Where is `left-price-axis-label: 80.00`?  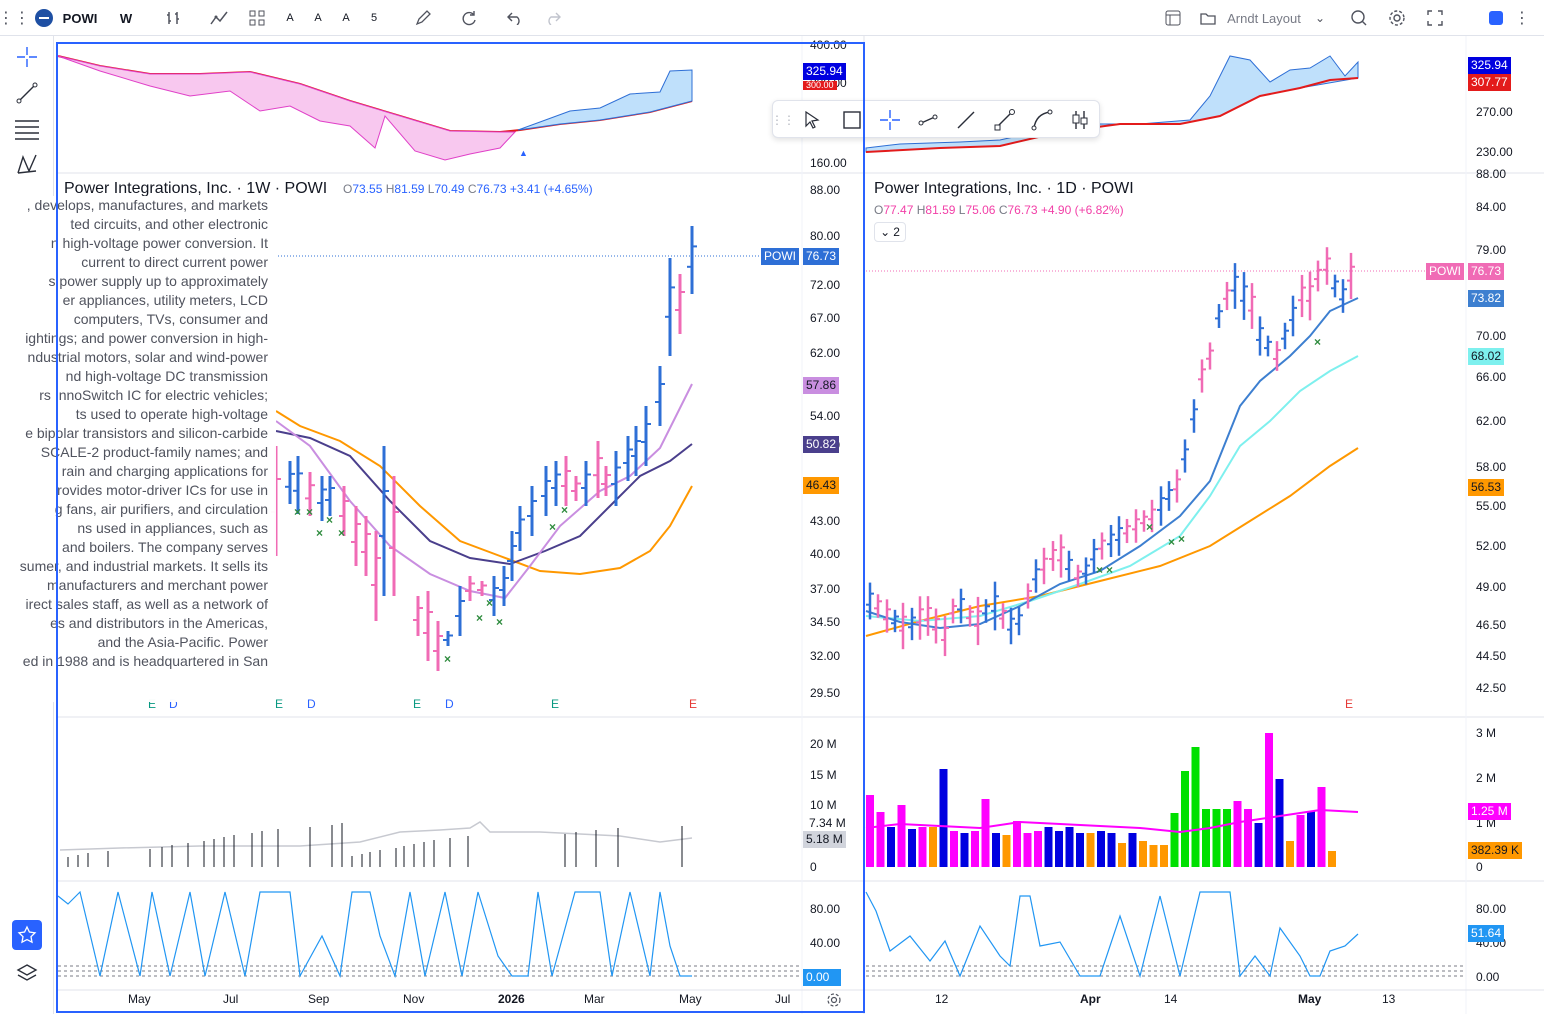 left-price-axis-label: 80.00 is located at coordinates (825, 236).